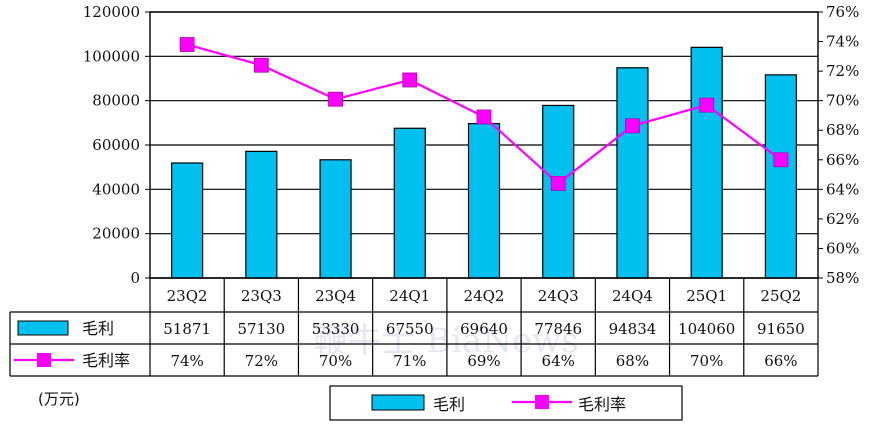 The image size is (894, 426). Describe the element at coordinates (98, 328) in the screenshot. I see `table-row-label: 毛利` at that location.